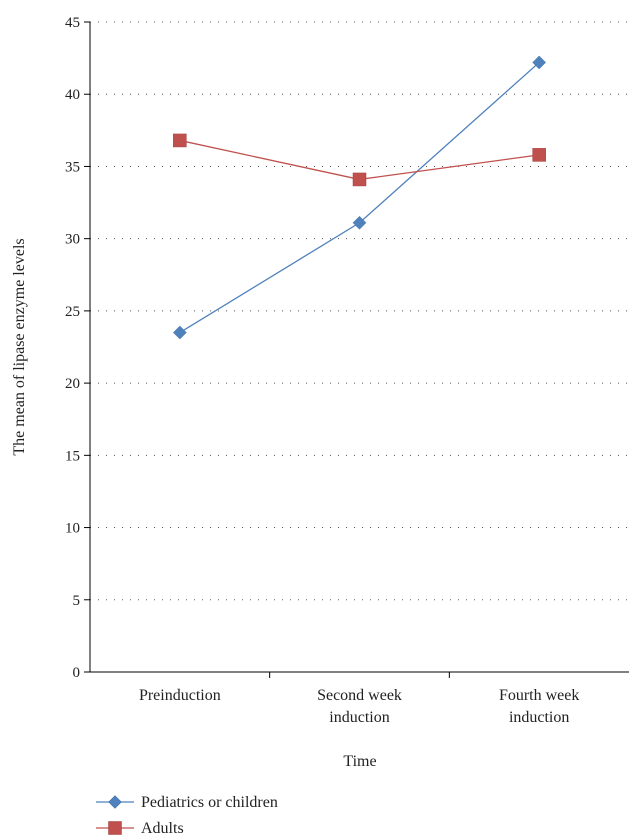 The image size is (629, 837). What do you see at coordinates (72, 384) in the screenshot?
I see `y-tick-label: 20` at bounding box center [72, 384].